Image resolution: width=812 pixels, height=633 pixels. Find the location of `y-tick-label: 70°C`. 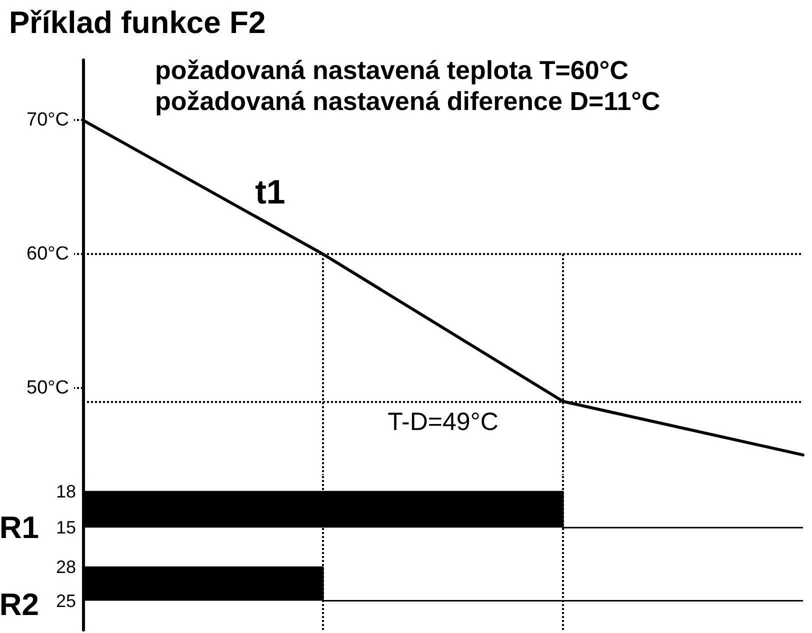

y-tick-label: 70°C is located at coordinates (47, 120).